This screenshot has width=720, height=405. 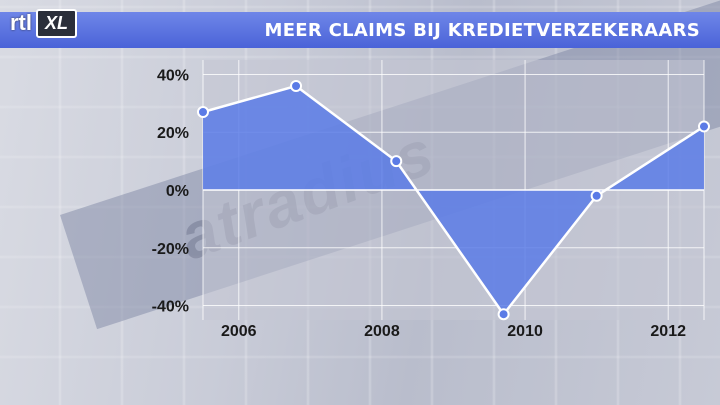 I want to click on title-banner: MEER CLAIMS BIJ KREDIETVERZEKERAARS, so click(x=471, y=30).